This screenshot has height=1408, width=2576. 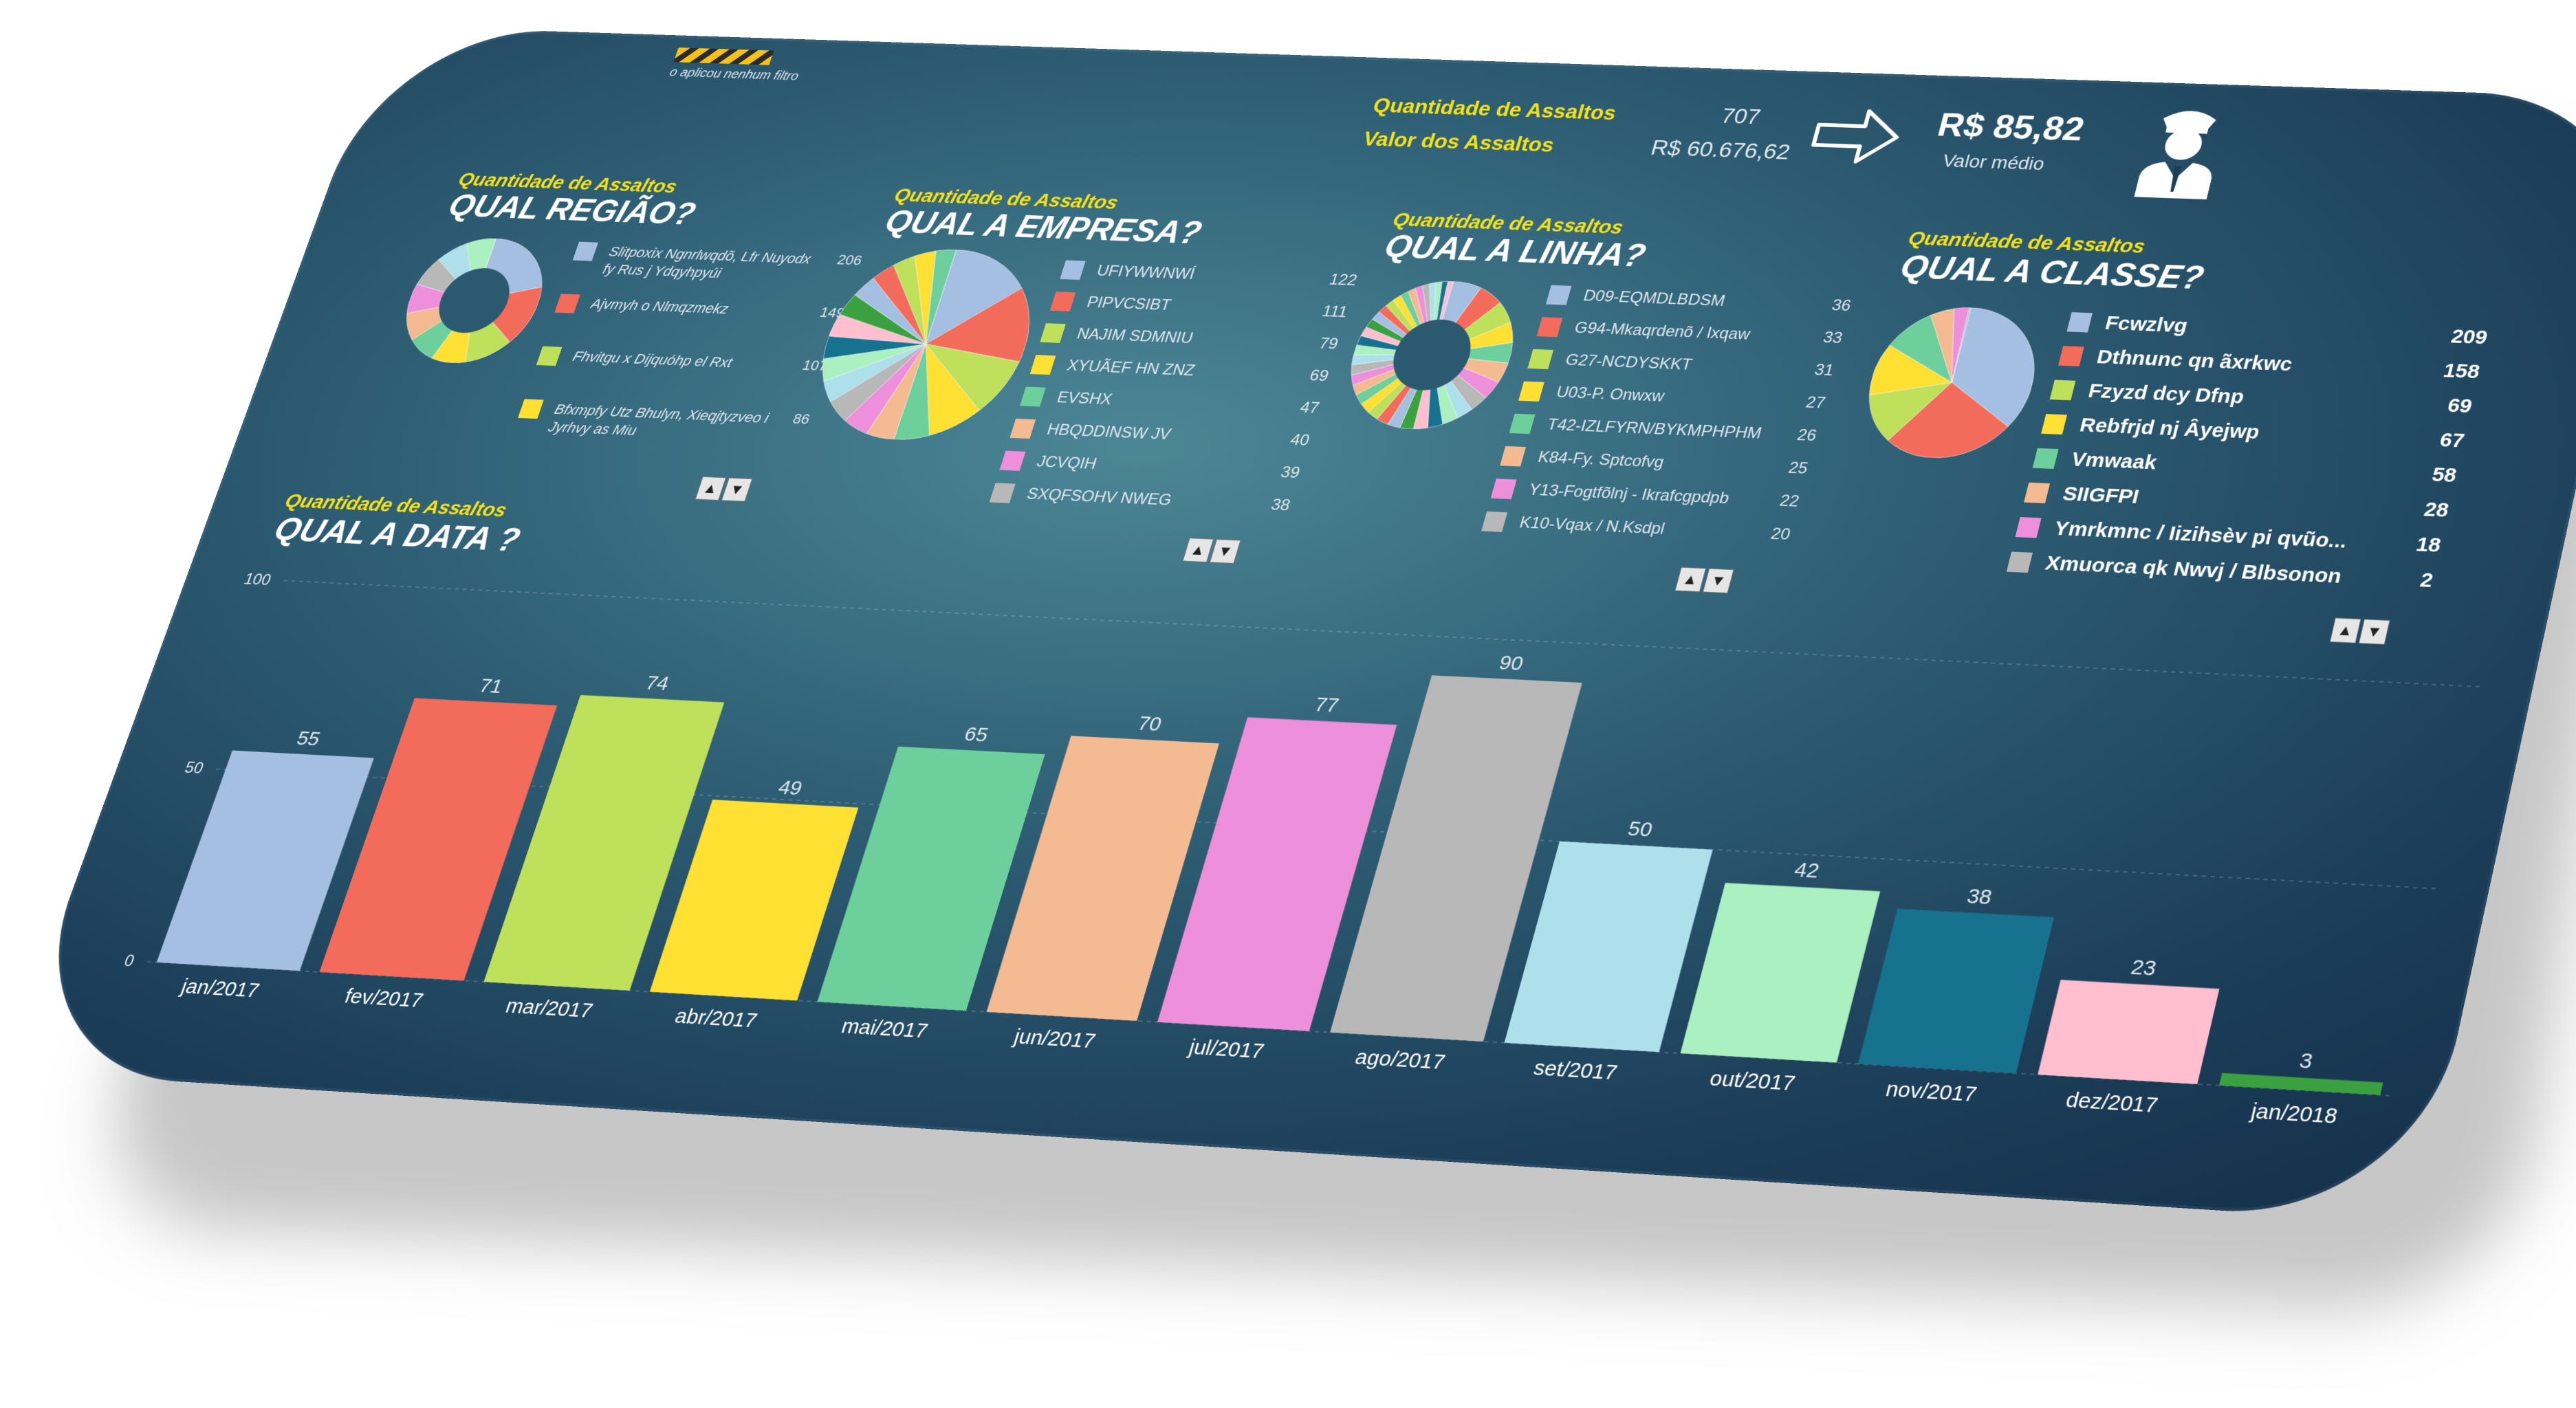 I want to click on classe-scroll: ▲ ▼, so click(x=2360, y=630).